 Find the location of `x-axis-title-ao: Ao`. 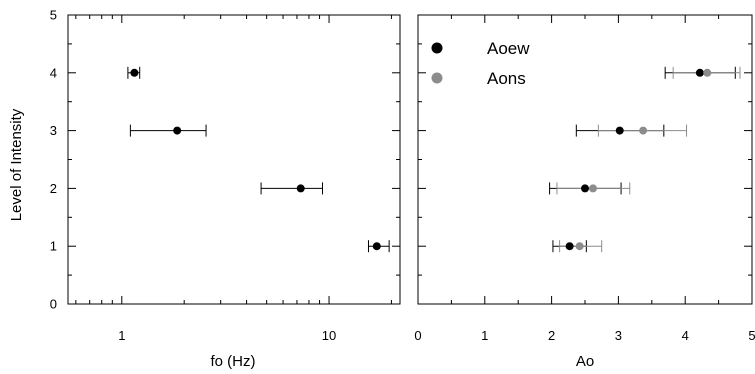

x-axis-title-ao: Ao is located at coordinates (585, 361).